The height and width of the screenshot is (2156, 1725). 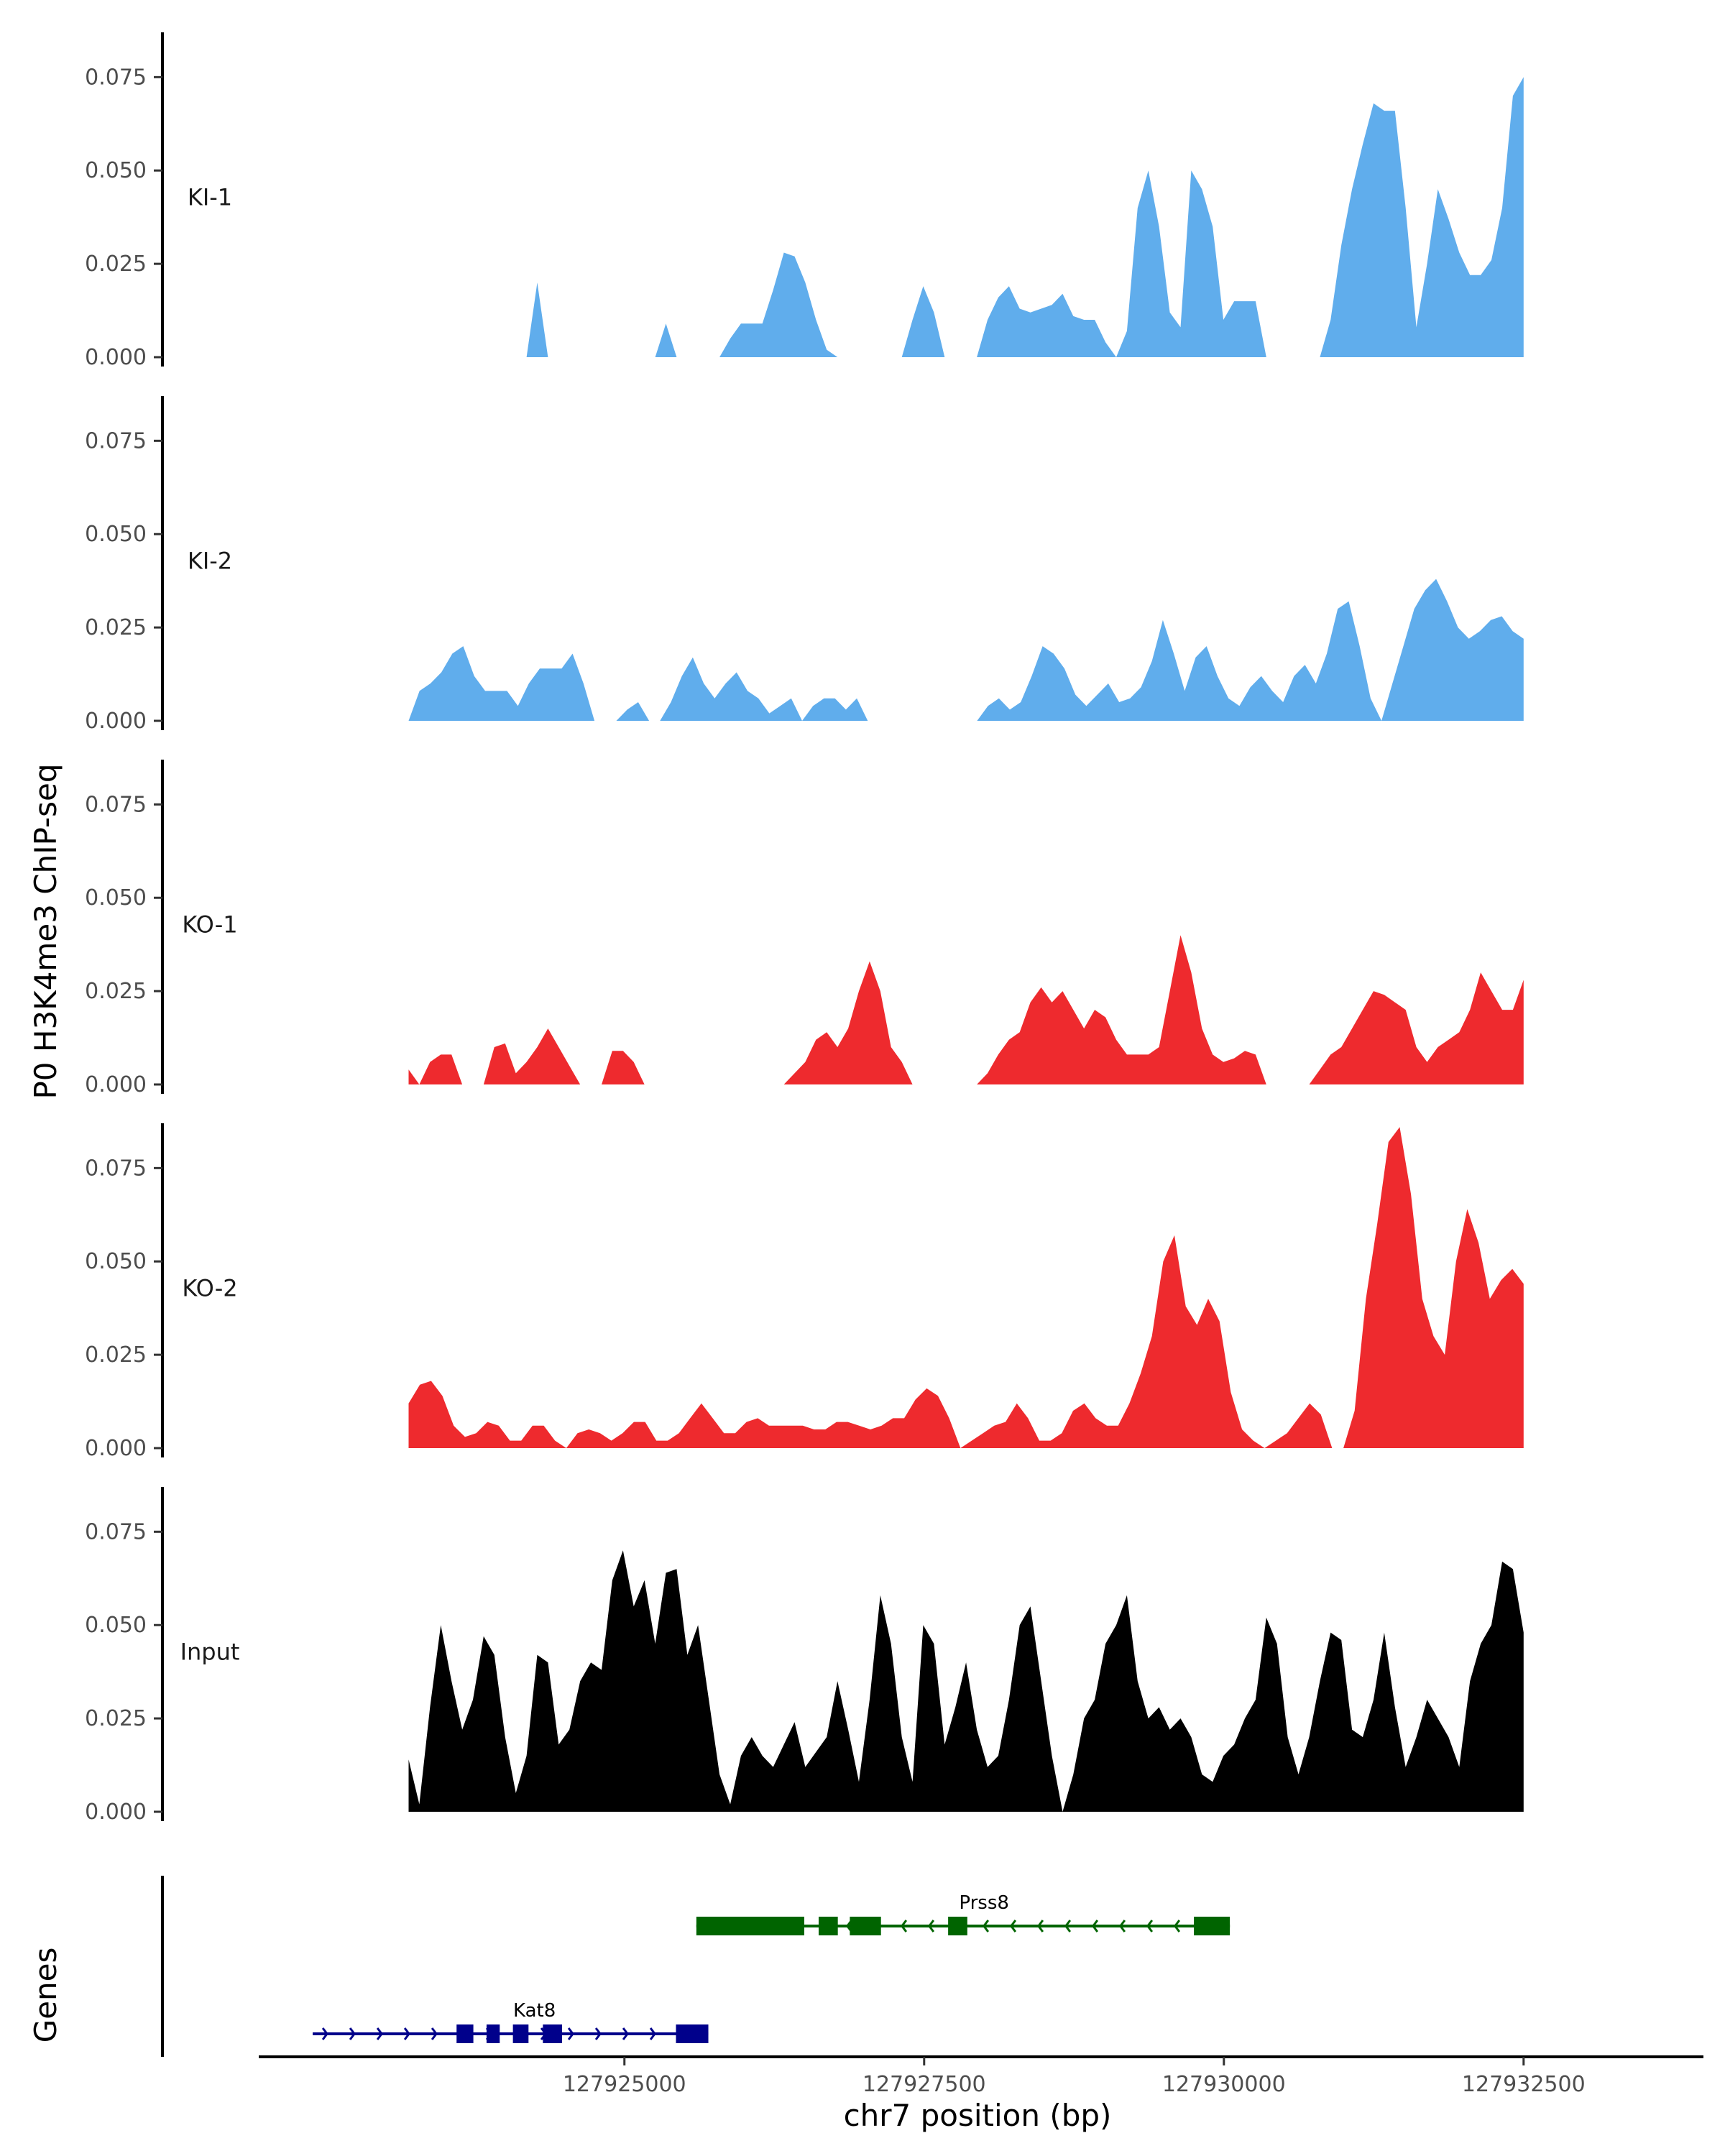 I want to click on track-label: Input, so click(x=210, y=1652).